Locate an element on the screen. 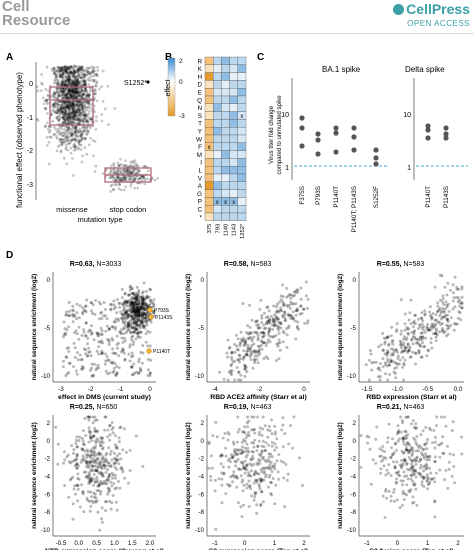 The image size is (474, 550). wildtype-marker: x is located at coordinates (225, 203).